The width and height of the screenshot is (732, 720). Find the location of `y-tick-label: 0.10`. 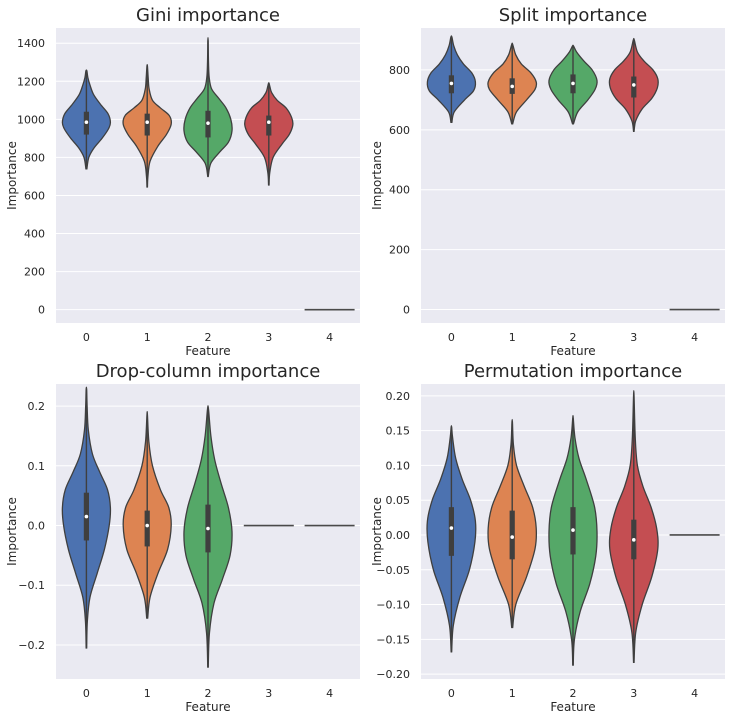

y-tick-label: 0.10 is located at coordinates (398, 465).